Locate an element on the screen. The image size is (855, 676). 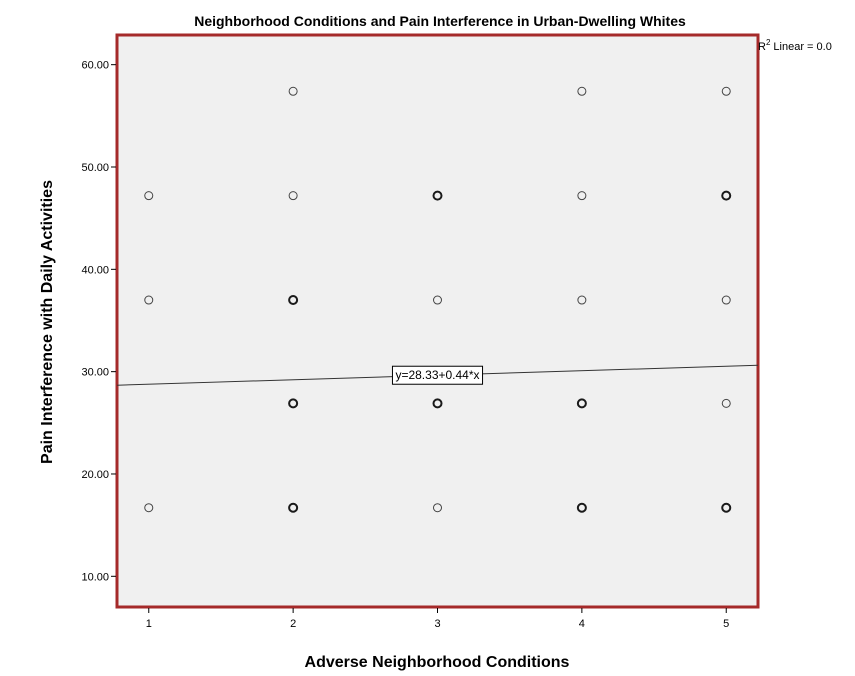
r2-label: R2 Linear = 0.0 is located at coordinates (795, 45).